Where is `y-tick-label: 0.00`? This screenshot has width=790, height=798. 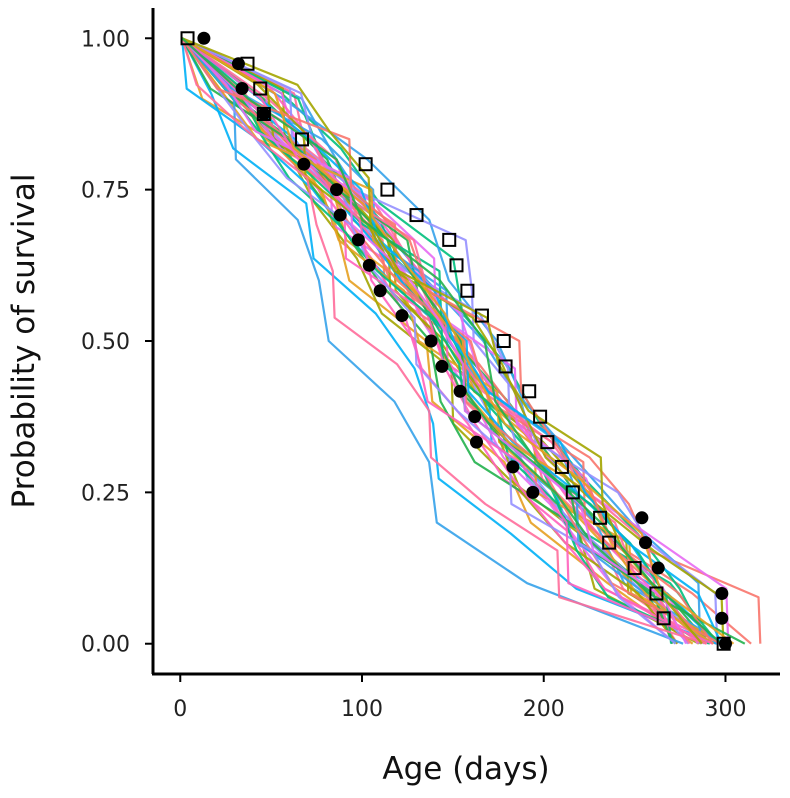 y-tick-label: 0.00 is located at coordinates (105, 645).